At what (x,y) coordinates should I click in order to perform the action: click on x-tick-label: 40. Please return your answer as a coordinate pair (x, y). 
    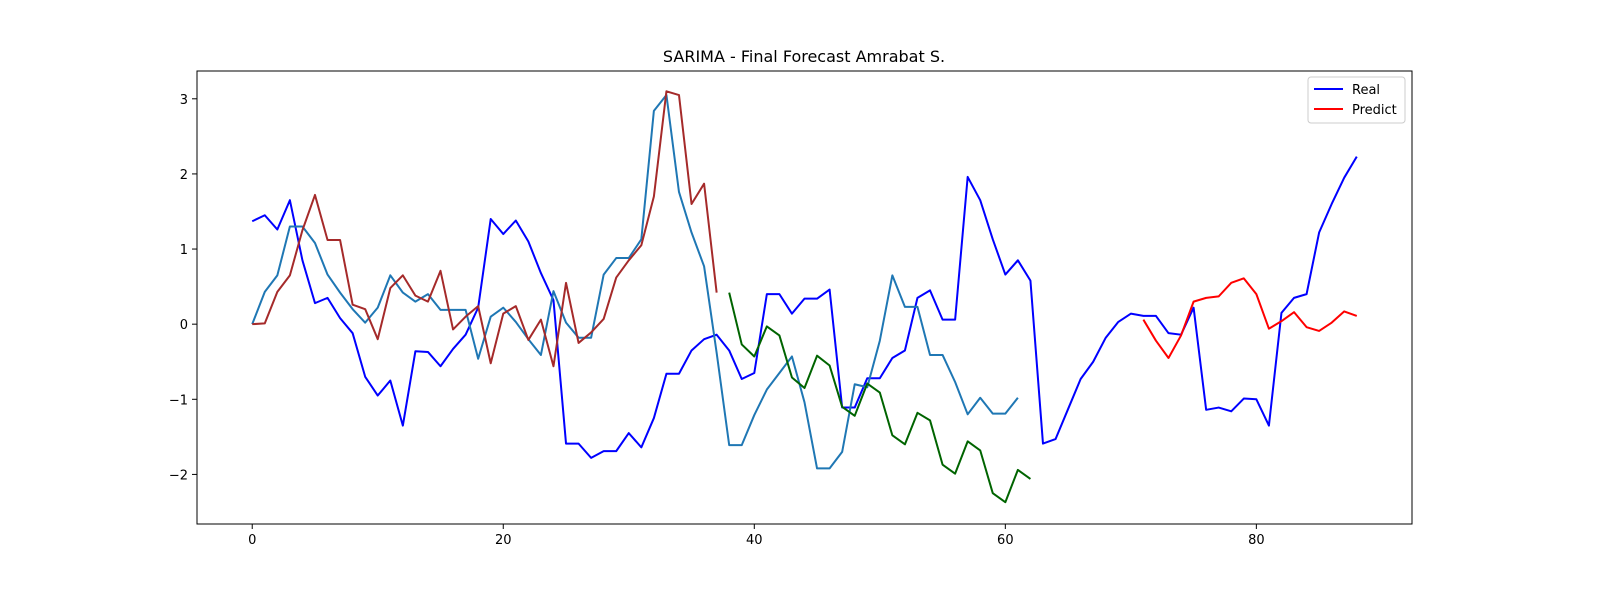
    Looking at the image, I should click on (754, 540).